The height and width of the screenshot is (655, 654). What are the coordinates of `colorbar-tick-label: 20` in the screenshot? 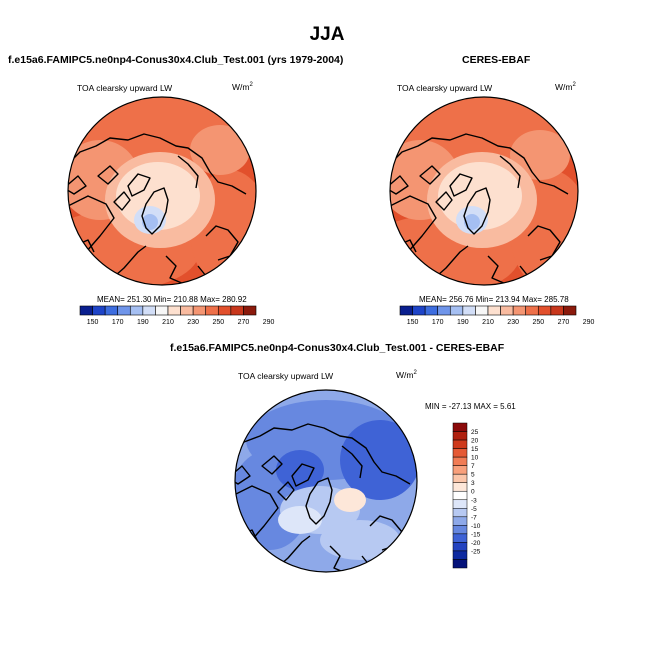 It's located at (475, 441).